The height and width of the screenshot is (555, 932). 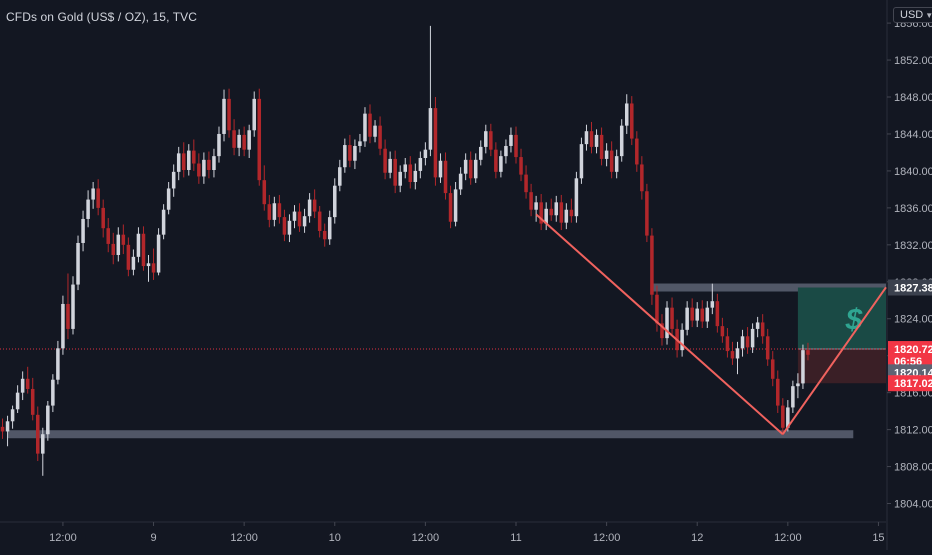 I want to click on chart-title: CFDs on Gold (US$ / OZ), 15, TVC, so click(x=102, y=17).